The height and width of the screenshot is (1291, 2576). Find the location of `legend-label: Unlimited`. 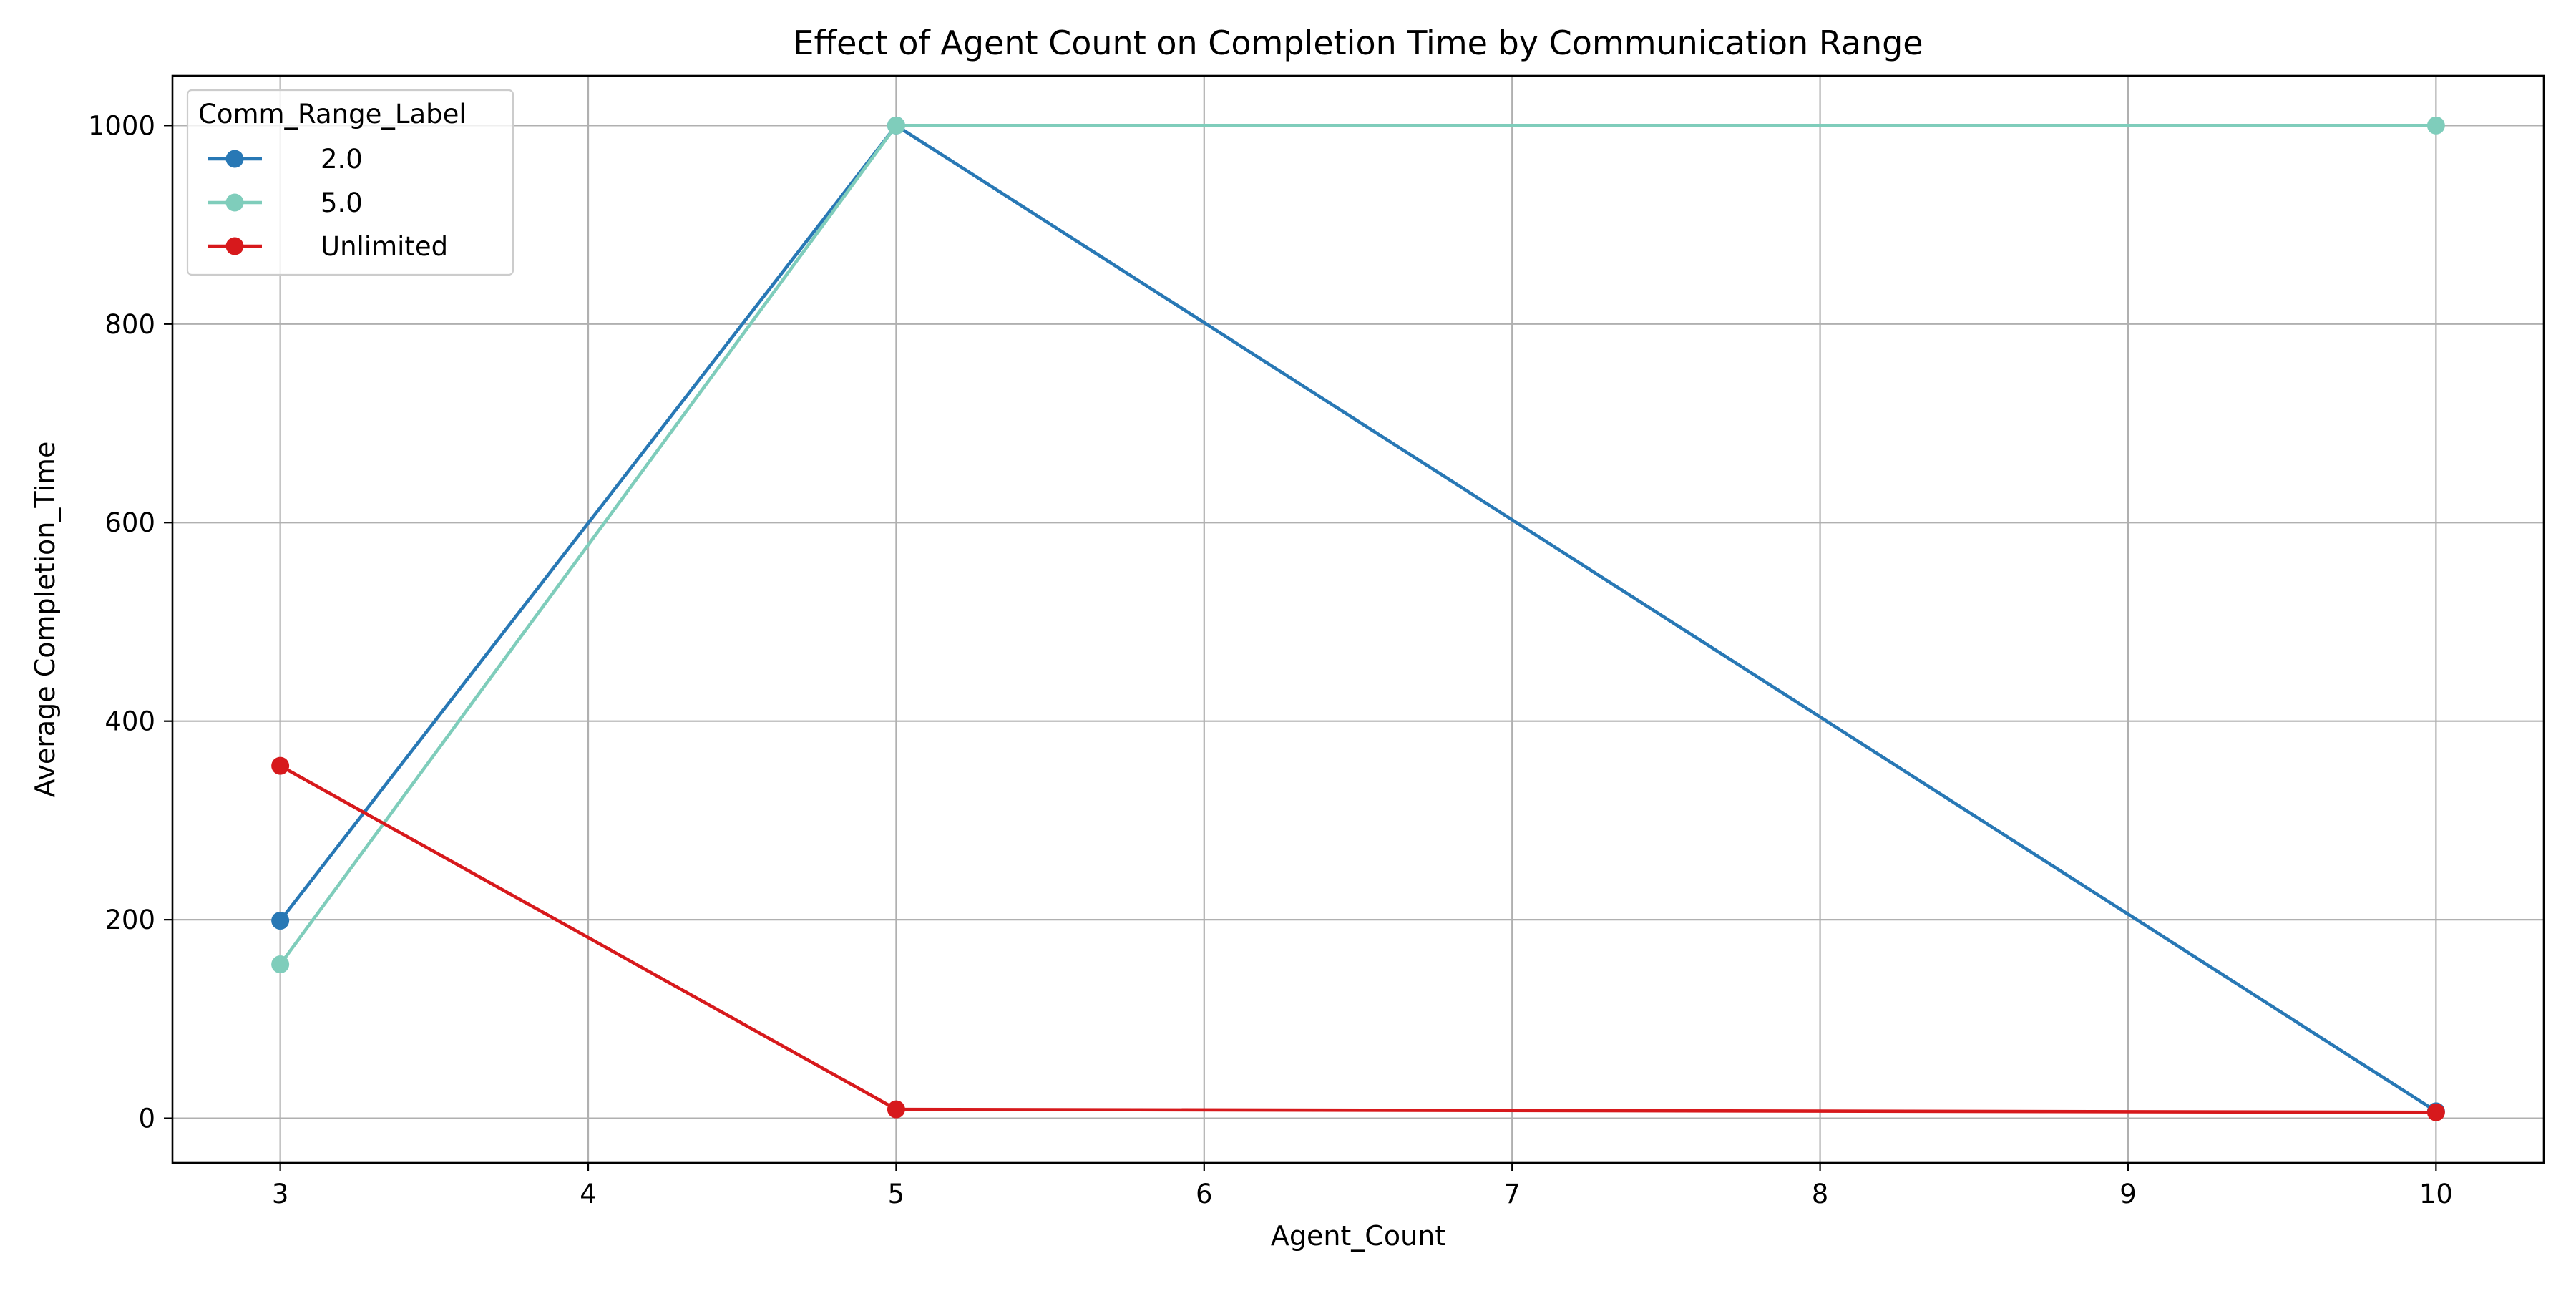

legend-label: Unlimited is located at coordinates (384, 246).